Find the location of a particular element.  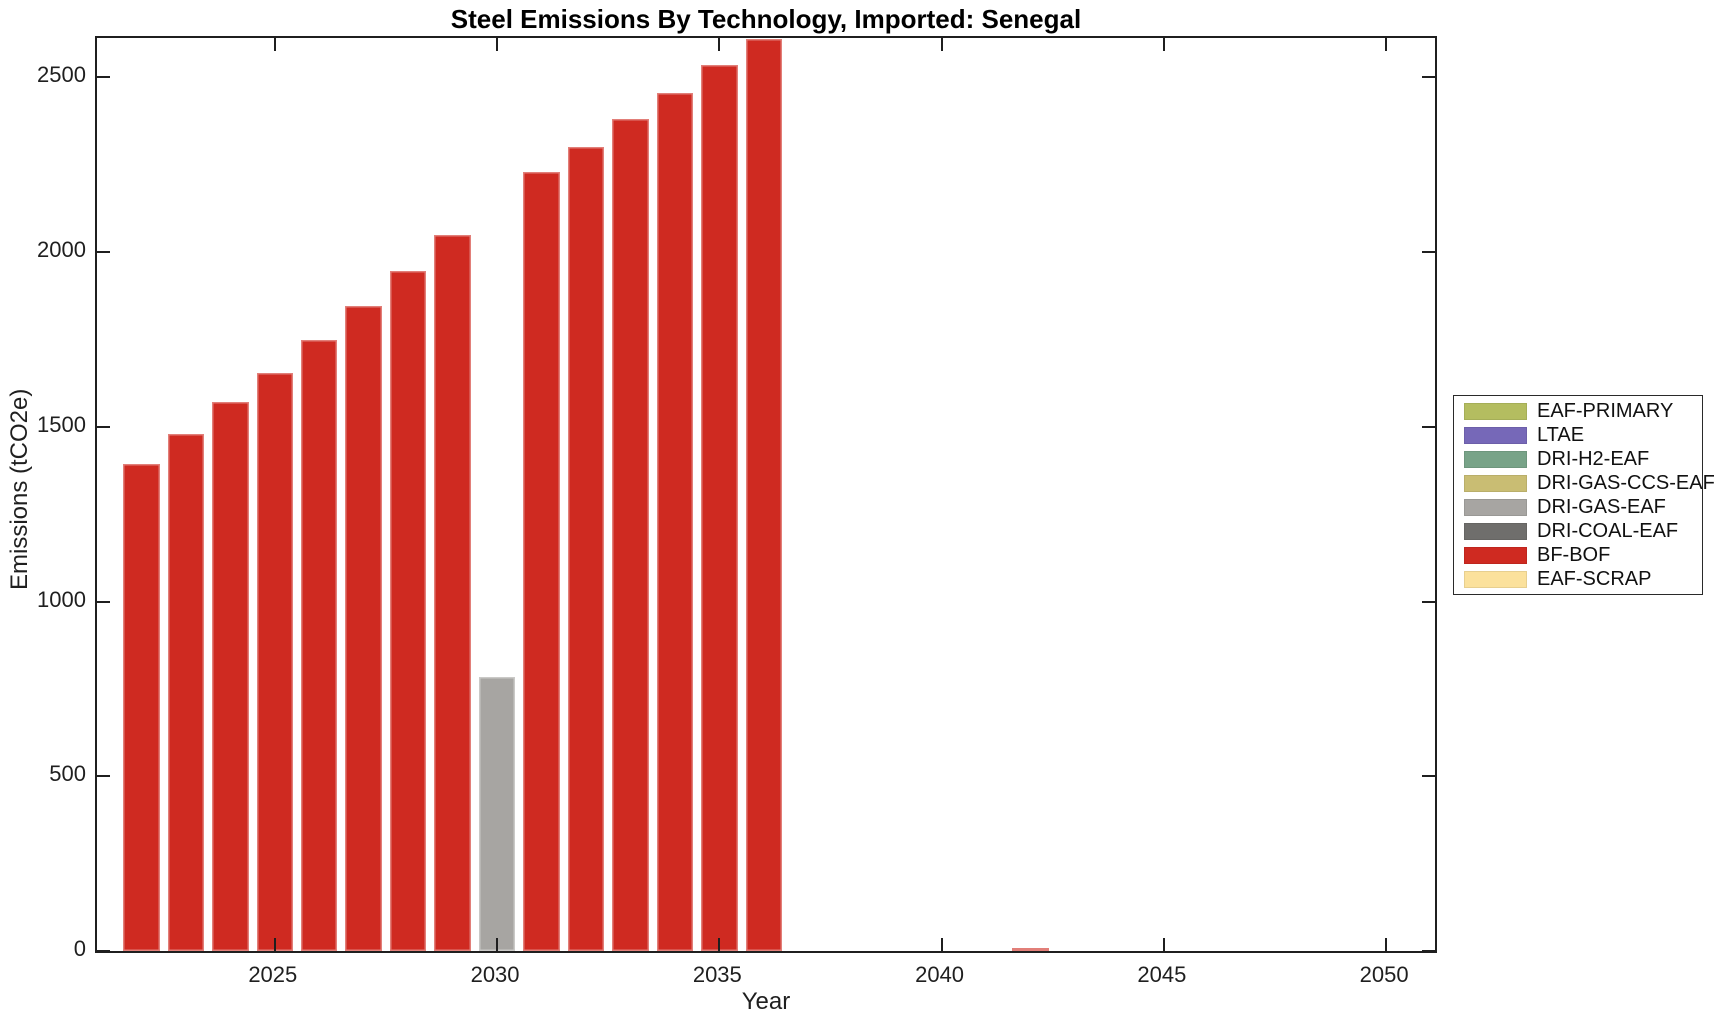

bar-2026-bf-bof is located at coordinates (319, 645).